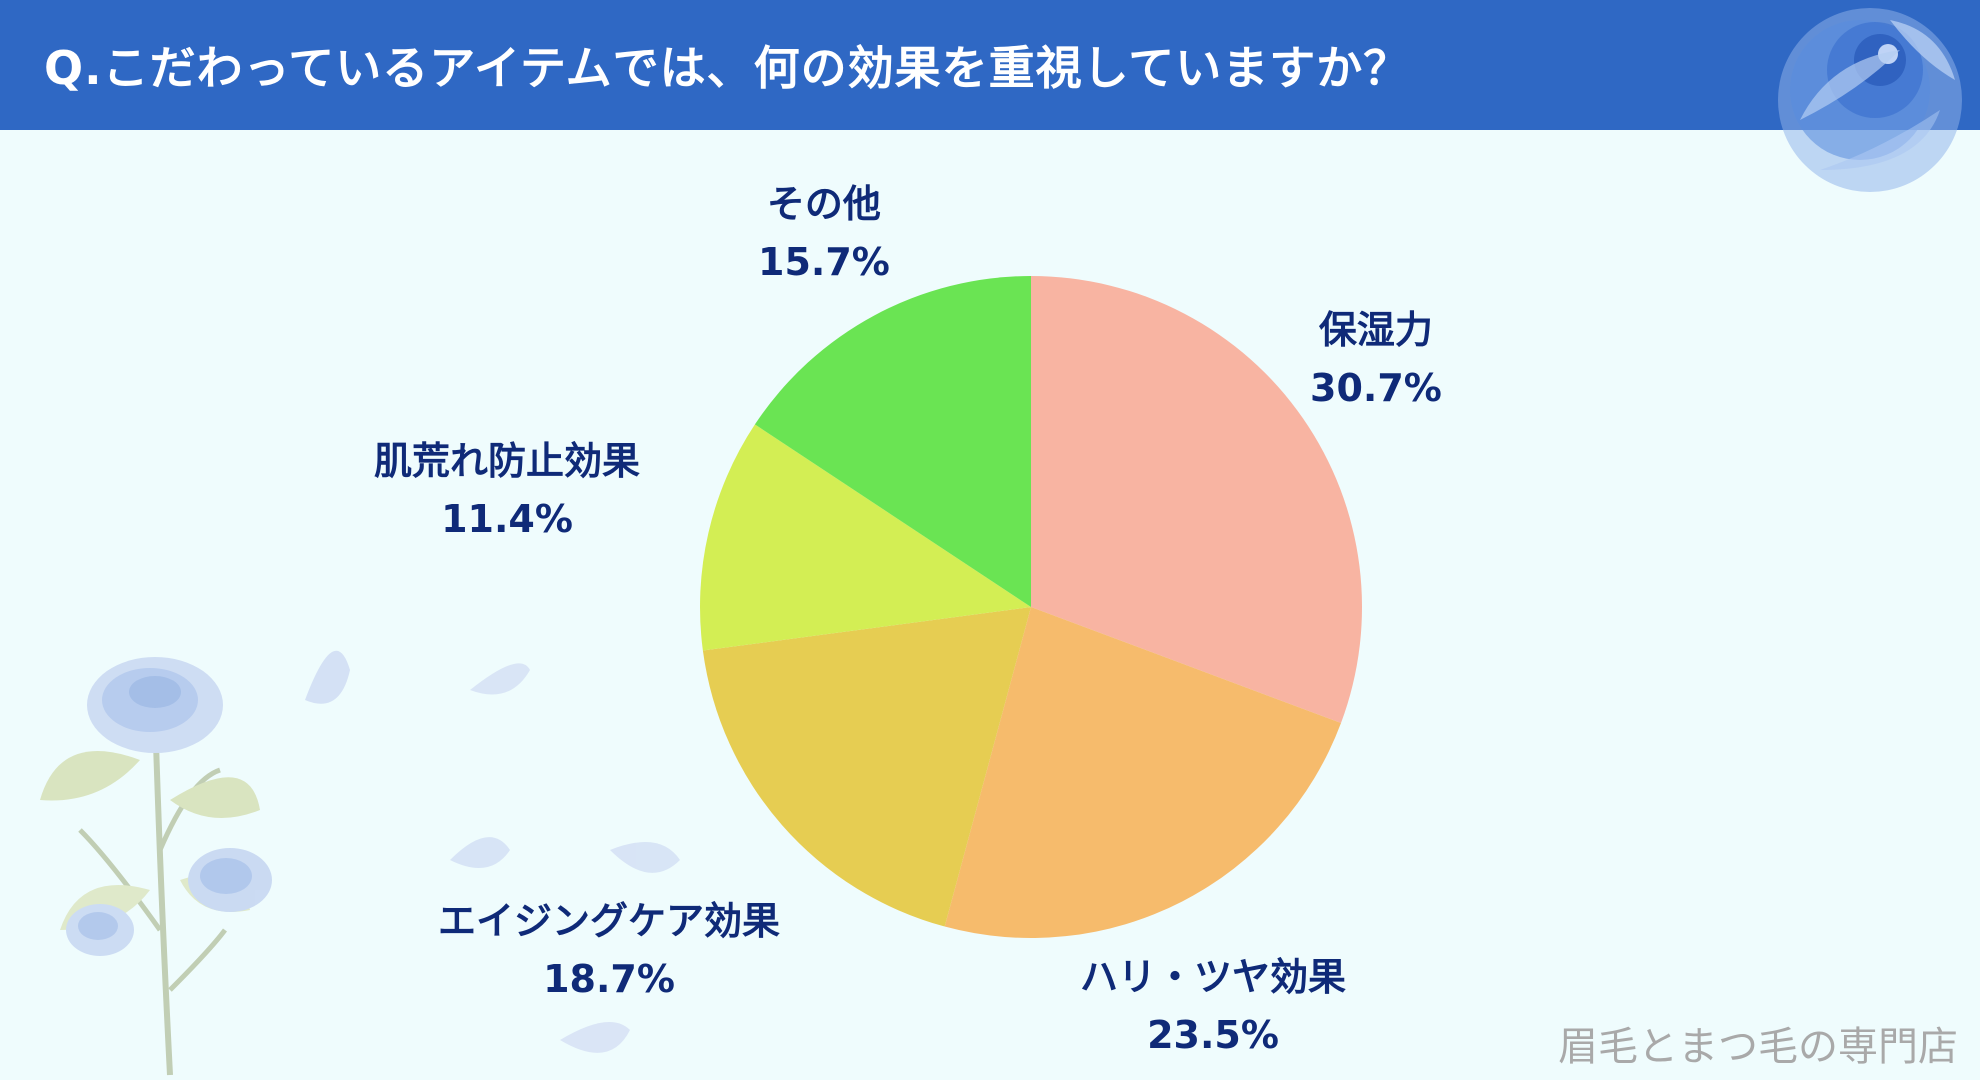  What do you see at coordinates (824, 233) in the screenshot?
I see `slice-label-sonota: その他 15.7%` at bounding box center [824, 233].